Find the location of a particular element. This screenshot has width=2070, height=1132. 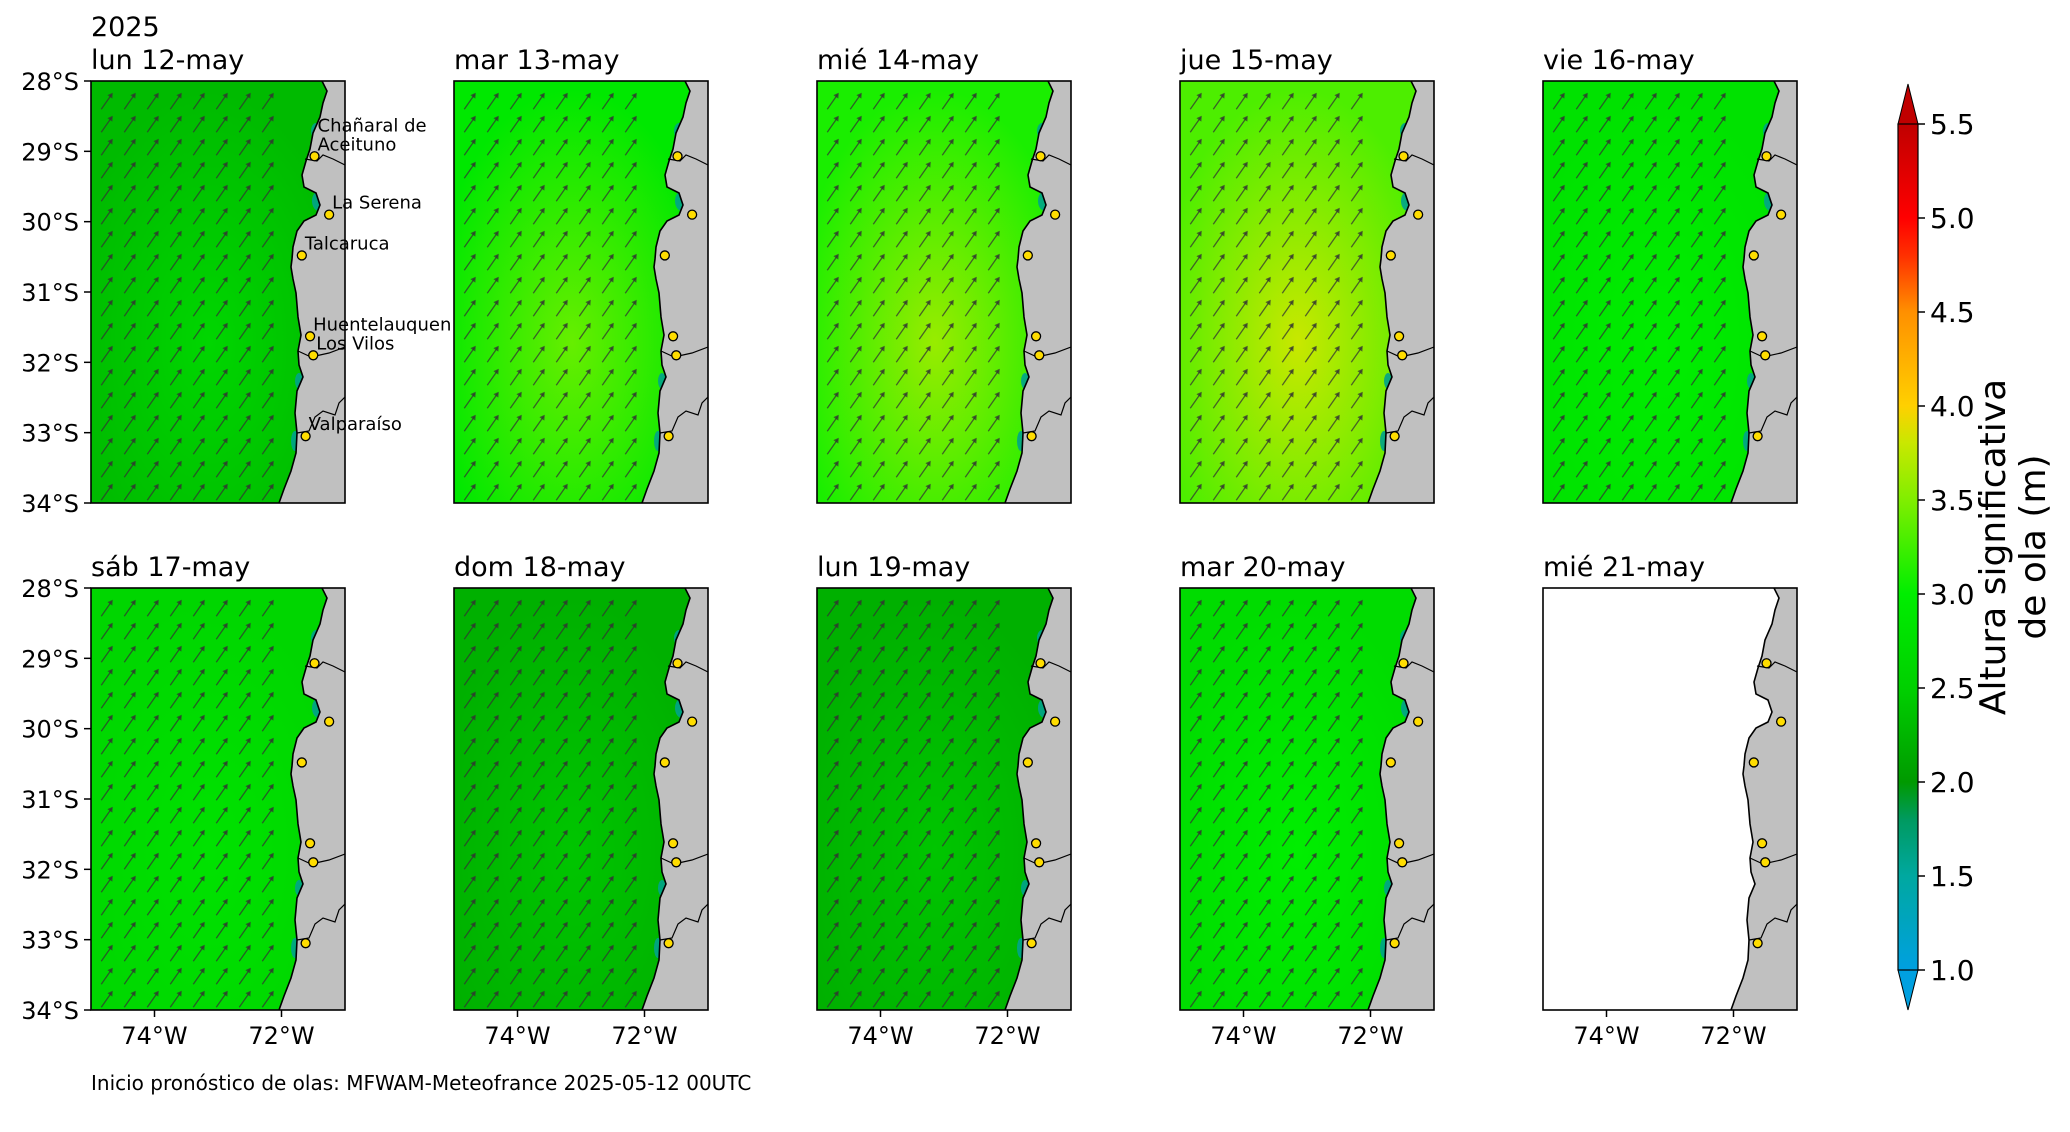

colorbar-tick-label: 5.0 is located at coordinates (1952, 218).